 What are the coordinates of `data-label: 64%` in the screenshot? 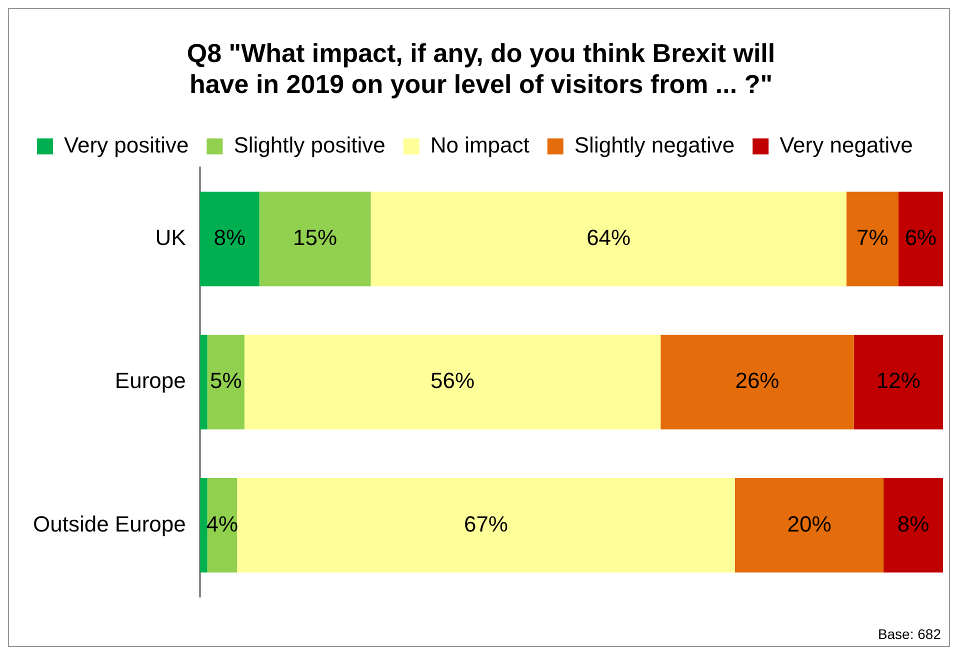 It's located at (608, 237).